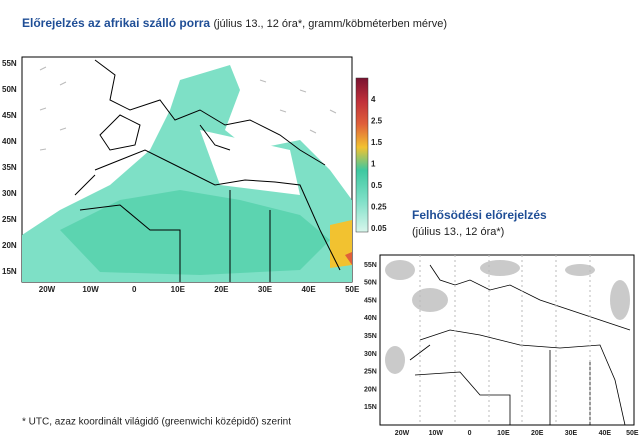 The width and height of the screenshot is (640, 440). Describe the element at coordinates (379, 207) in the screenshot. I see `colorbar-label: 0.25` at that location.